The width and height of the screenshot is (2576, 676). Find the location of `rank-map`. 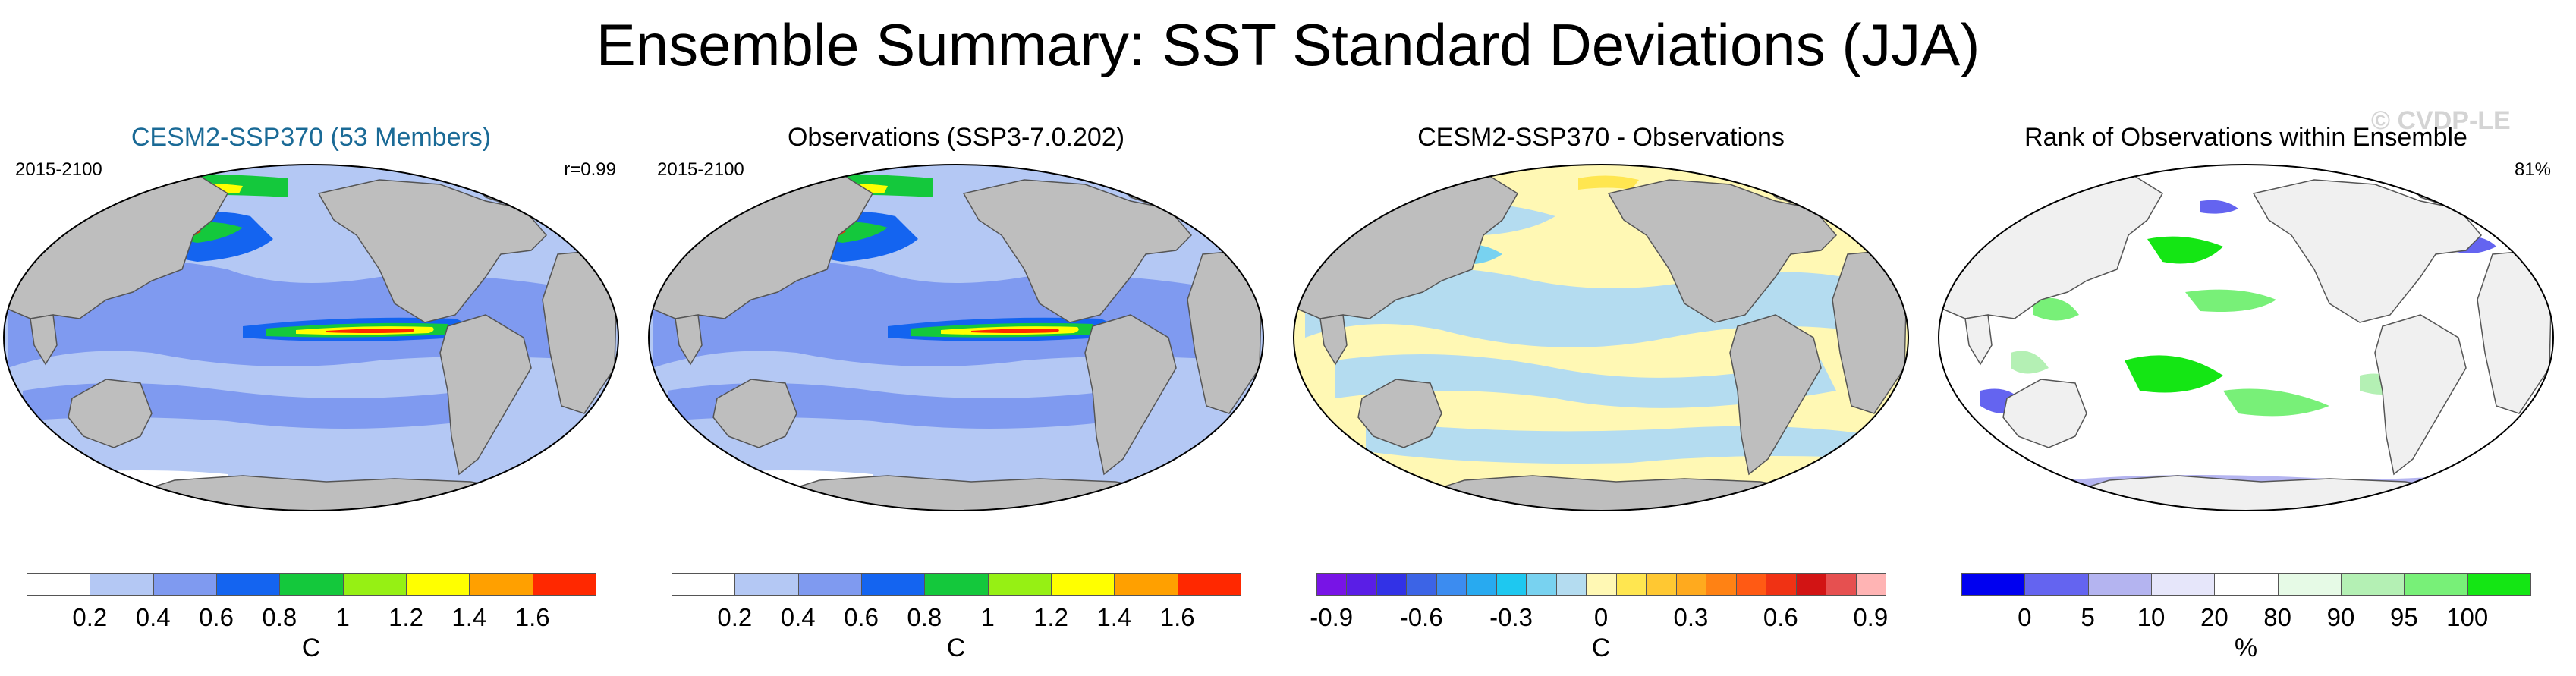

rank-map is located at coordinates (2246, 337).